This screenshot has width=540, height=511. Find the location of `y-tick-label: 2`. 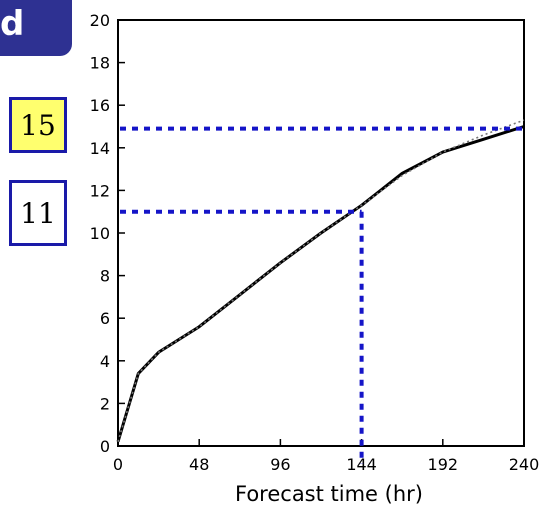

y-tick-label: 2 is located at coordinates (105, 403).